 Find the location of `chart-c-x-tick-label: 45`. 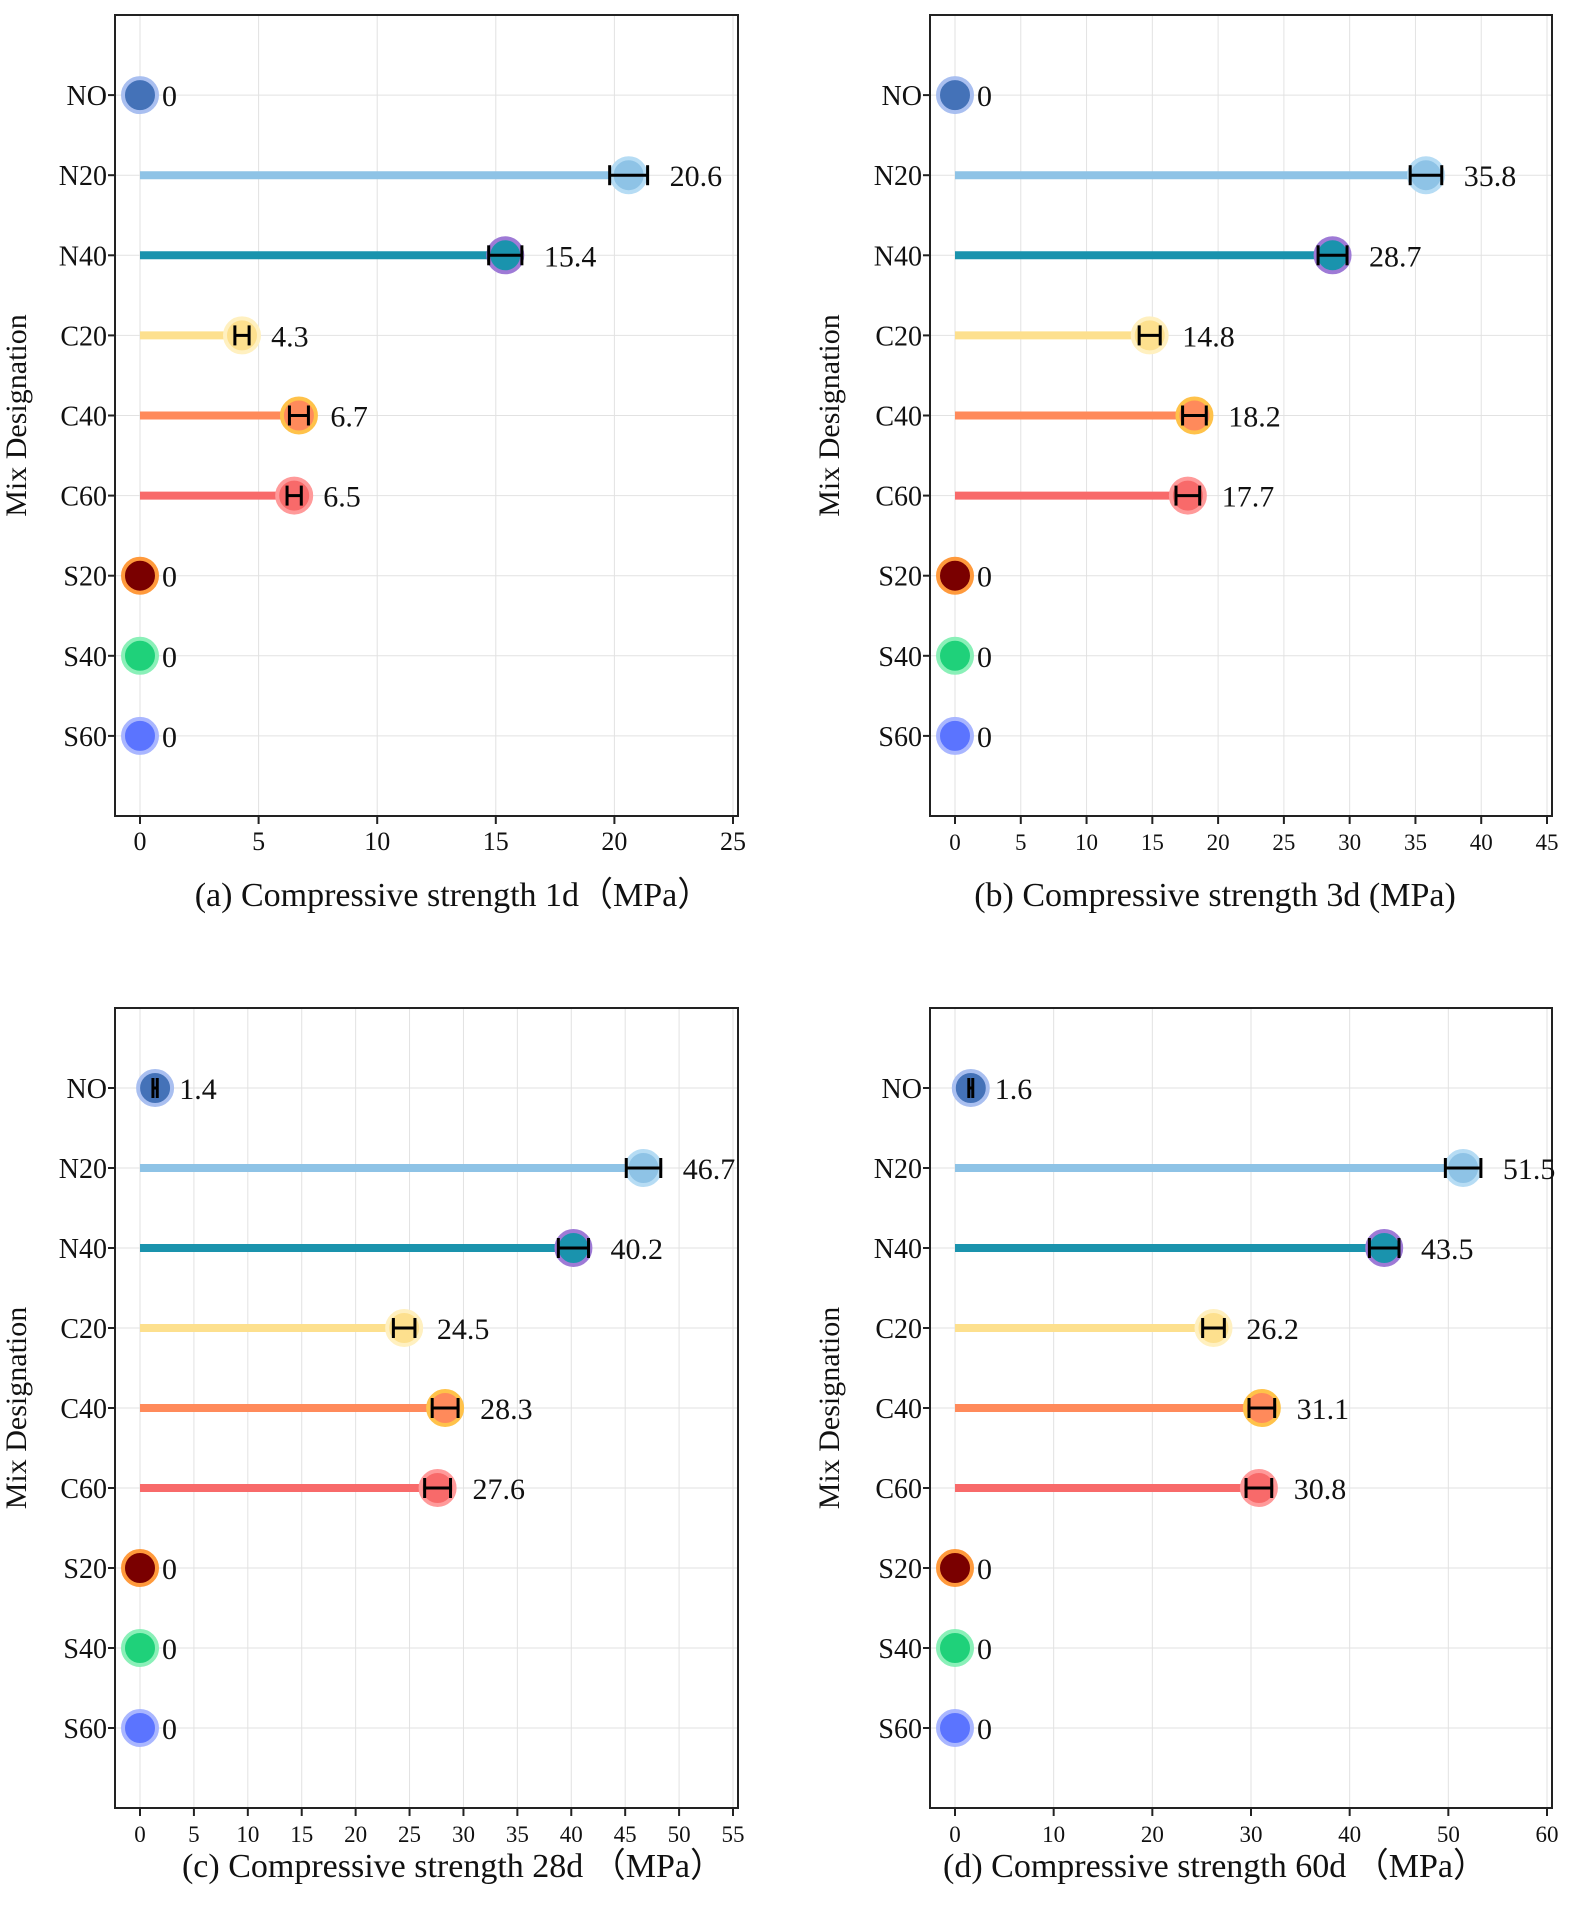

chart-c-x-tick-label: 45 is located at coordinates (625, 1834).